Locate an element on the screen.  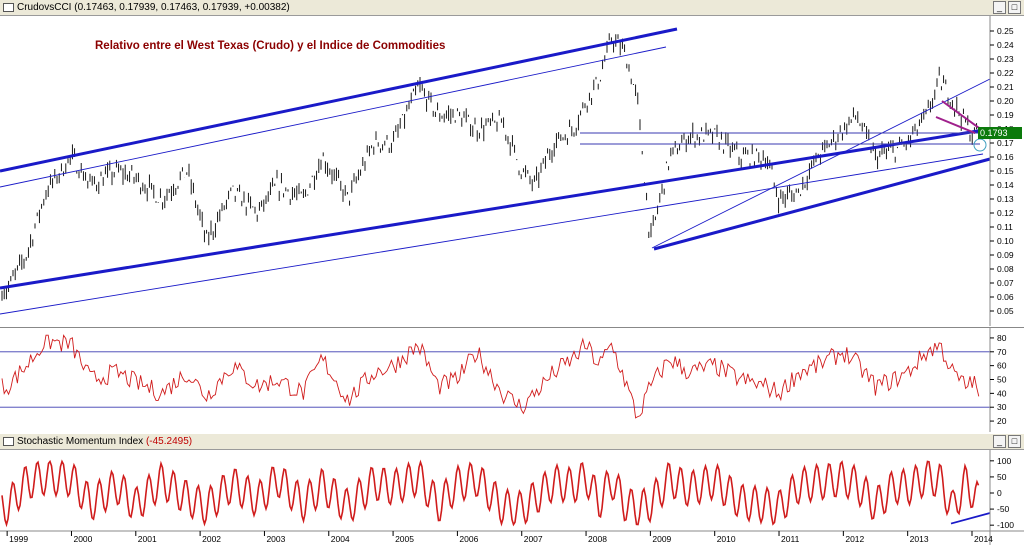
highlight-circle is located at coordinates (980, 145).